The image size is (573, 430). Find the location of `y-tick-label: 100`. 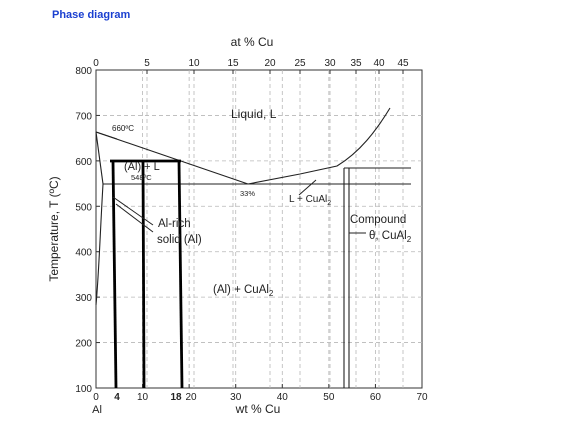

y-tick-label: 100 is located at coordinates (83, 389).